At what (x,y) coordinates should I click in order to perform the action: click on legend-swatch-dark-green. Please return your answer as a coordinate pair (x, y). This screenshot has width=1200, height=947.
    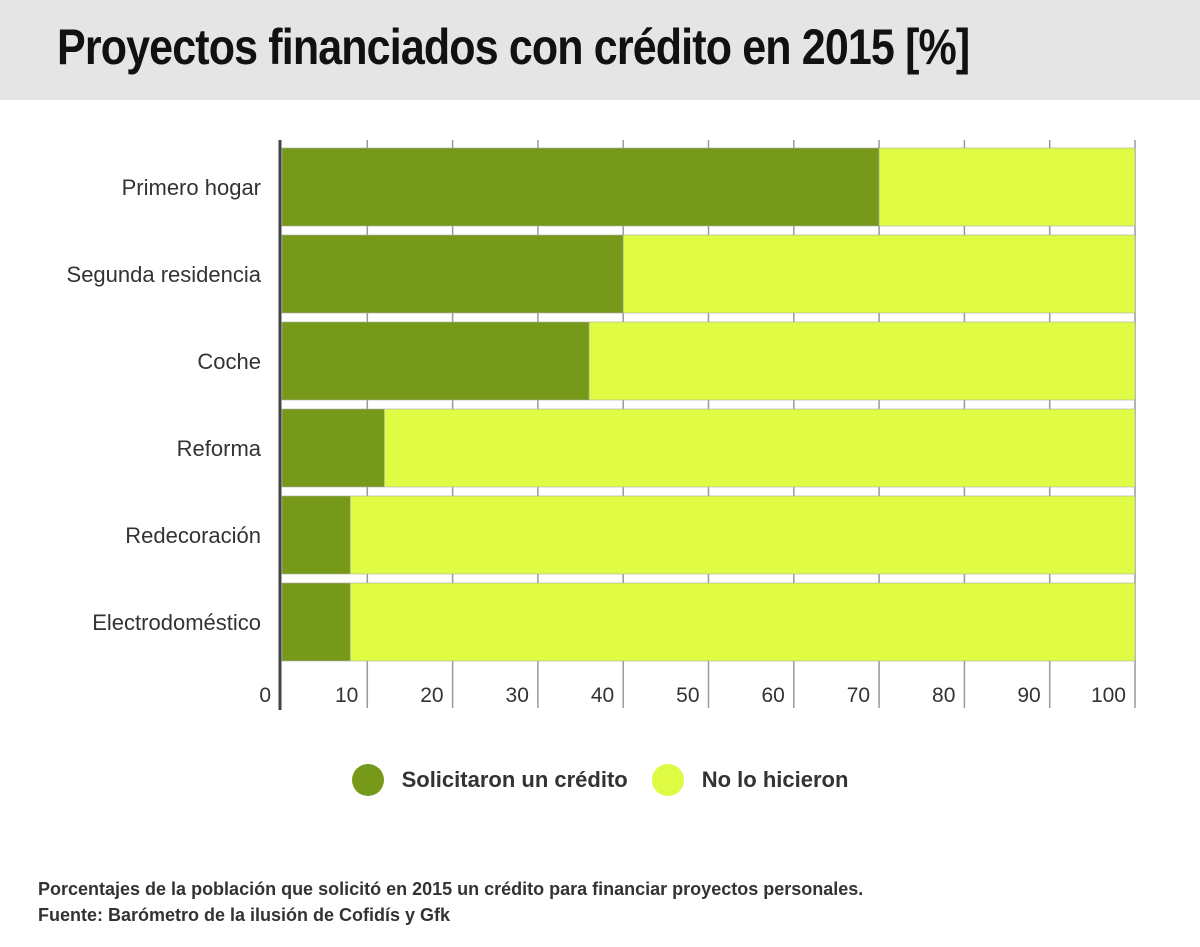
    Looking at the image, I should click on (367, 780).